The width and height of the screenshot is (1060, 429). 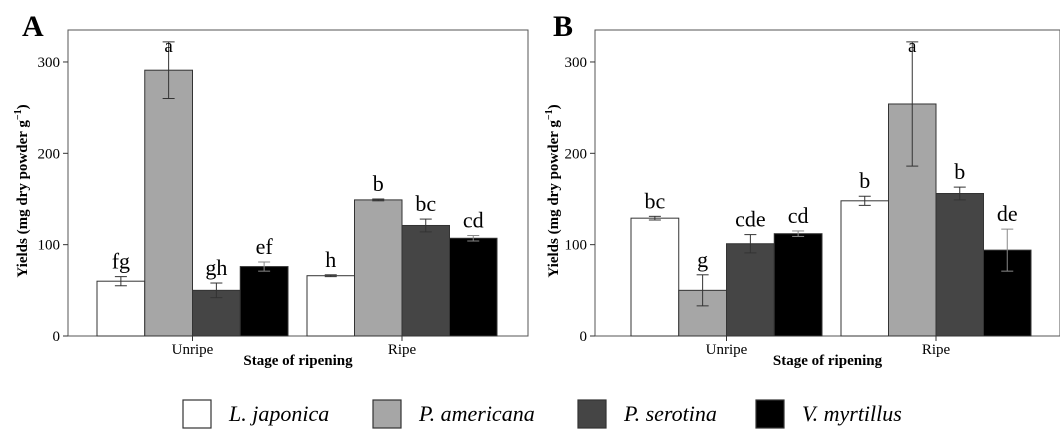 What do you see at coordinates (278, 413) in the screenshot?
I see `legend-label: L. japonica` at bounding box center [278, 413].